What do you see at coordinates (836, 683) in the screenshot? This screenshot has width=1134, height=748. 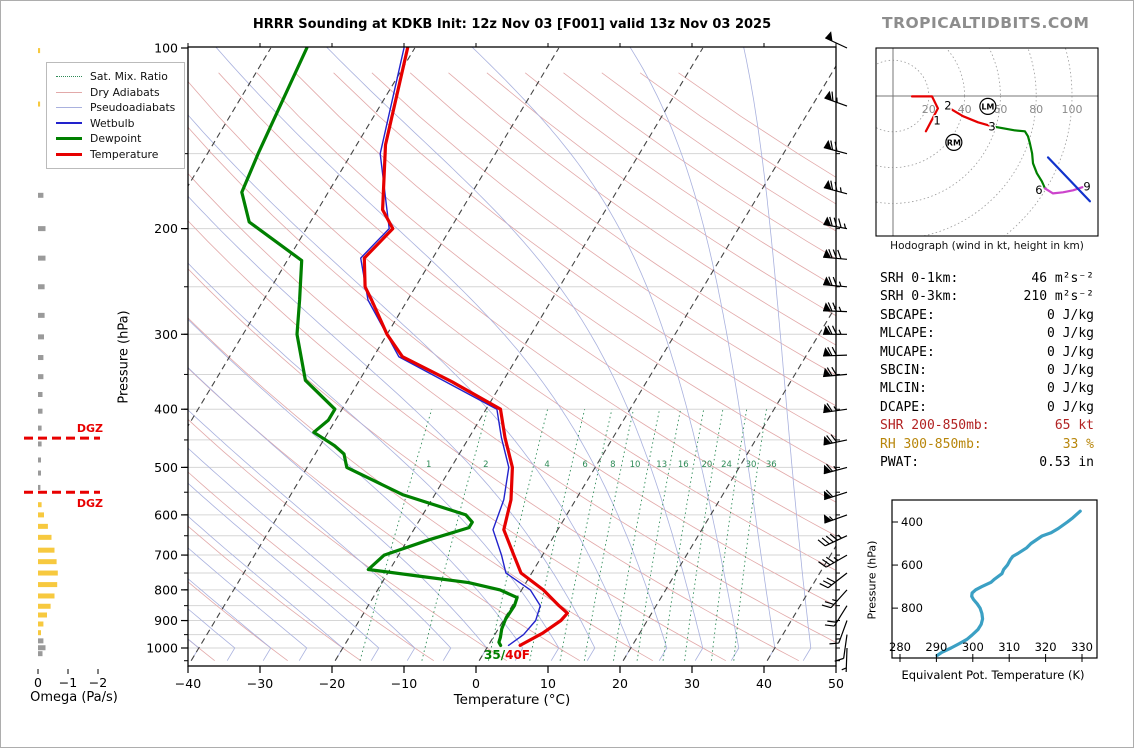 I see `svg-text: 50` at bounding box center [836, 683].